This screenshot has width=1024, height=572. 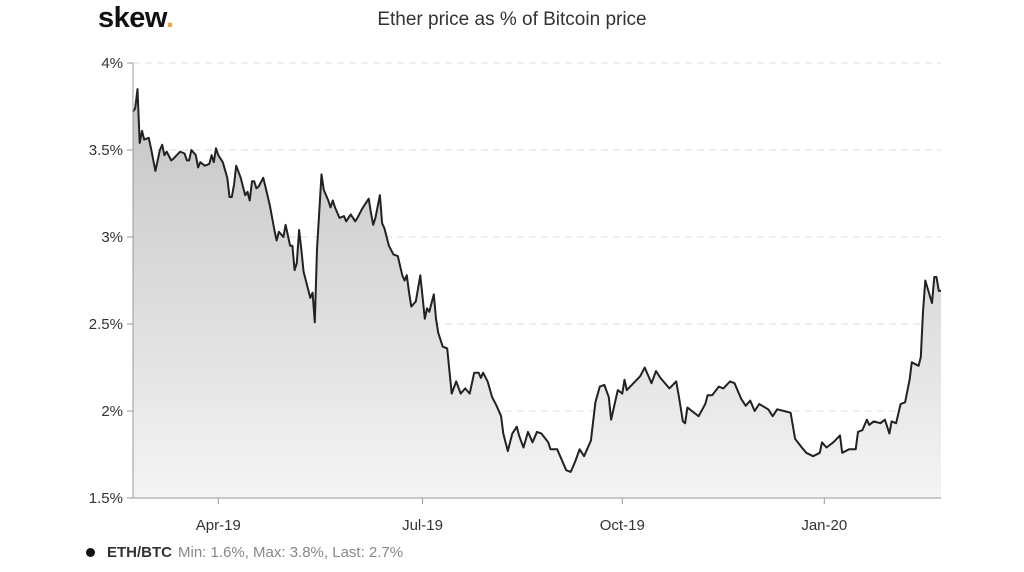 I want to click on logo-text: skew, so click(x=132, y=18).